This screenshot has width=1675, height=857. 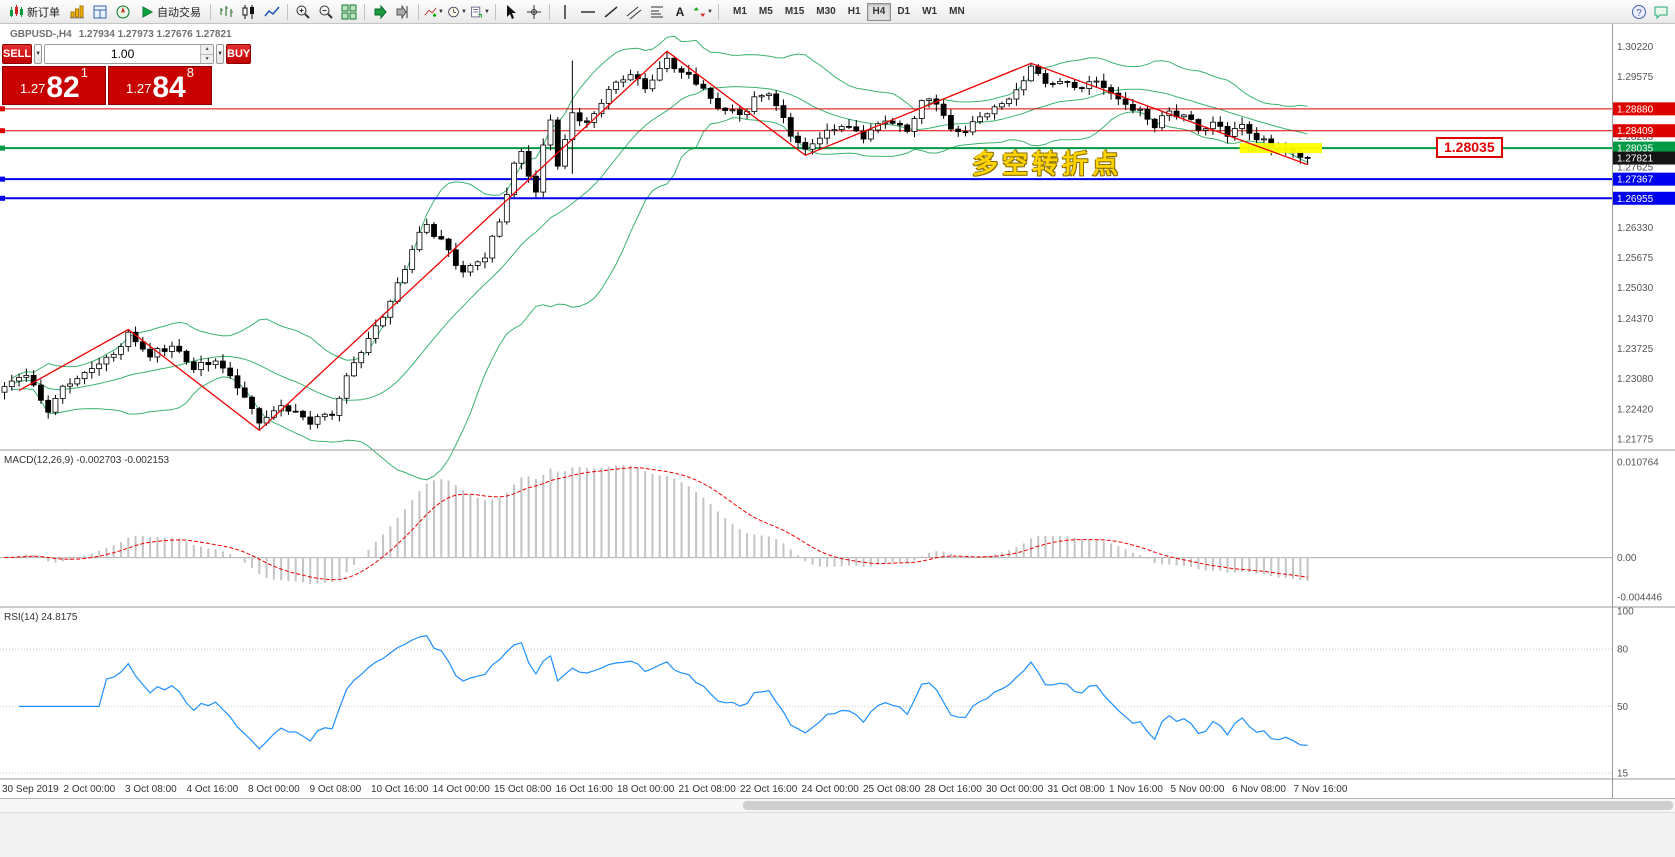 I want to click on svg-text: RSI(14) 24.8175, so click(x=41, y=617).